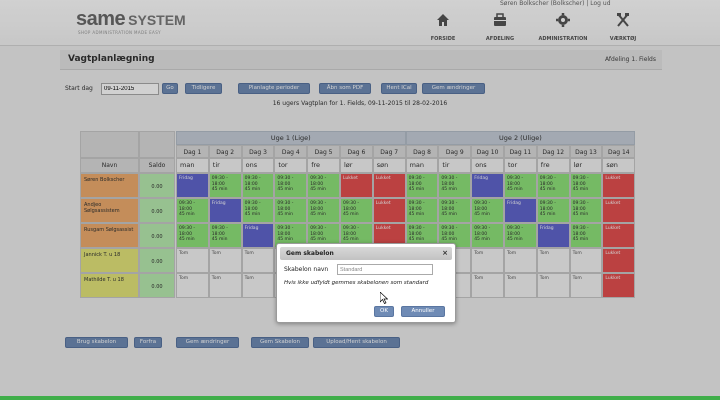  I want to click on open-pdf-button: Åbn som PDF, so click(345, 88).